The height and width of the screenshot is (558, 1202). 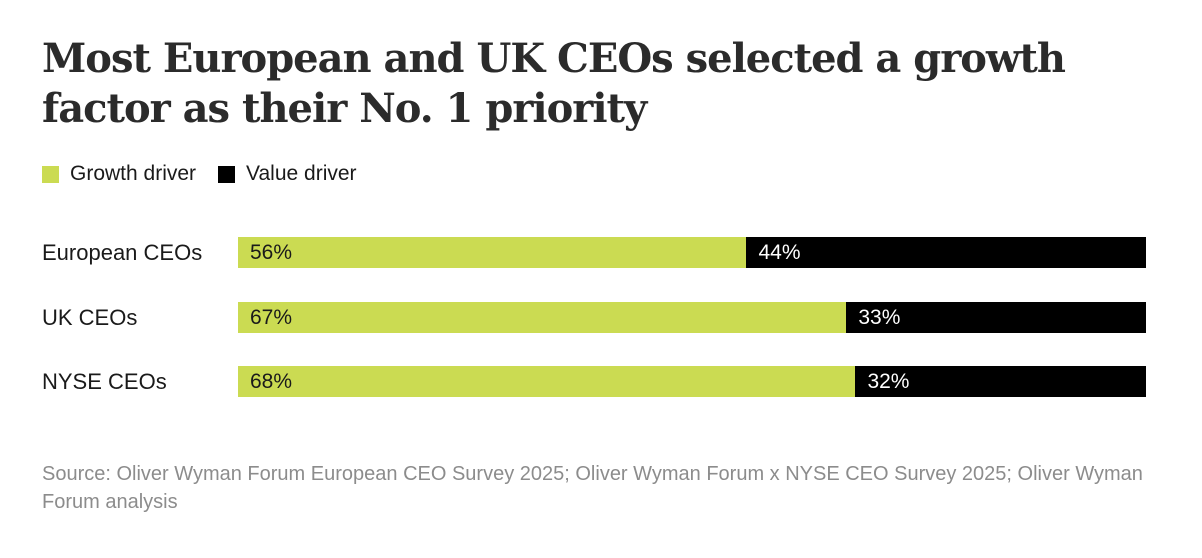 What do you see at coordinates (271, 252) in the screenshot?
I see `data-label-growth: 56%` at bounding box center [271, 252].